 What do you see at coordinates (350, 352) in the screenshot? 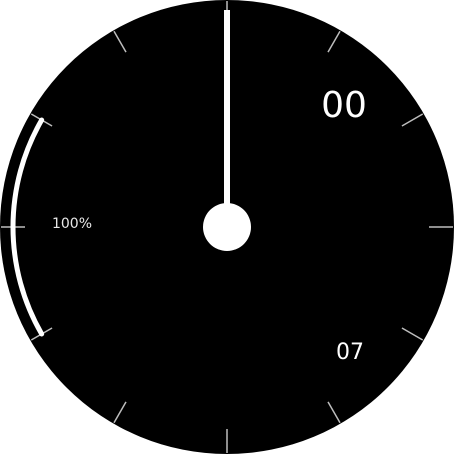
I see `seconds-display: 07` at bounding box center [350, 352].